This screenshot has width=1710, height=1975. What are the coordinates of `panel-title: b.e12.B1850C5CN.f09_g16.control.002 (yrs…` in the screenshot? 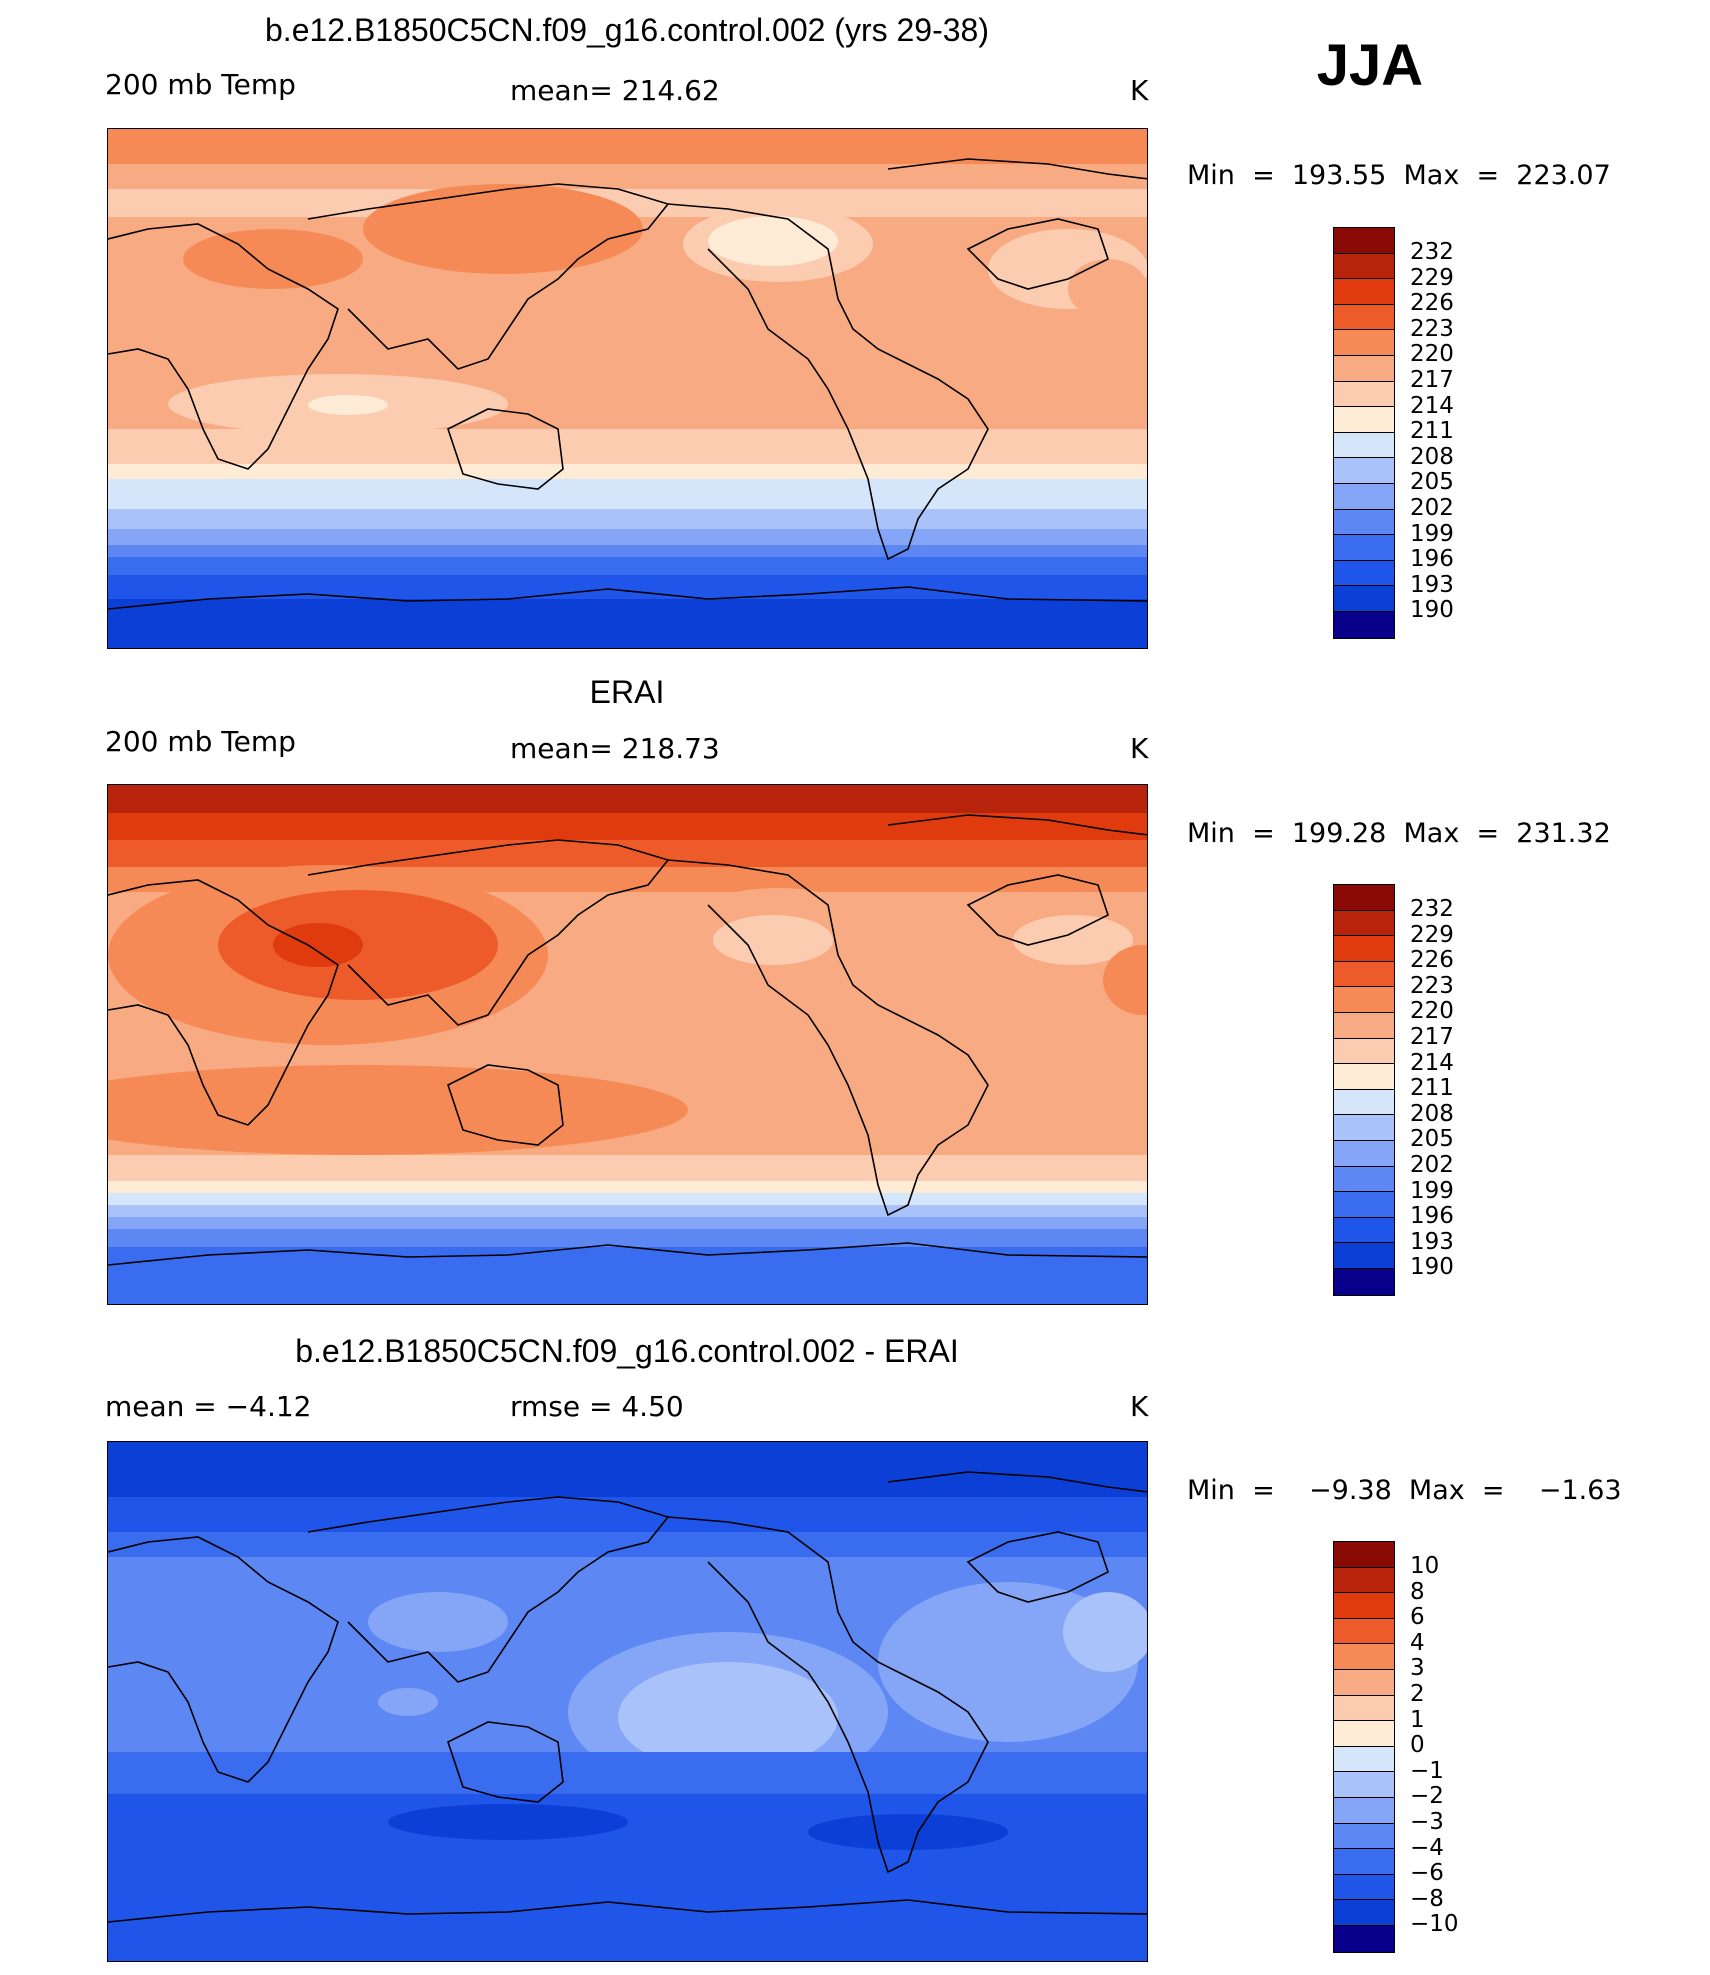 It's located at (627, 30).